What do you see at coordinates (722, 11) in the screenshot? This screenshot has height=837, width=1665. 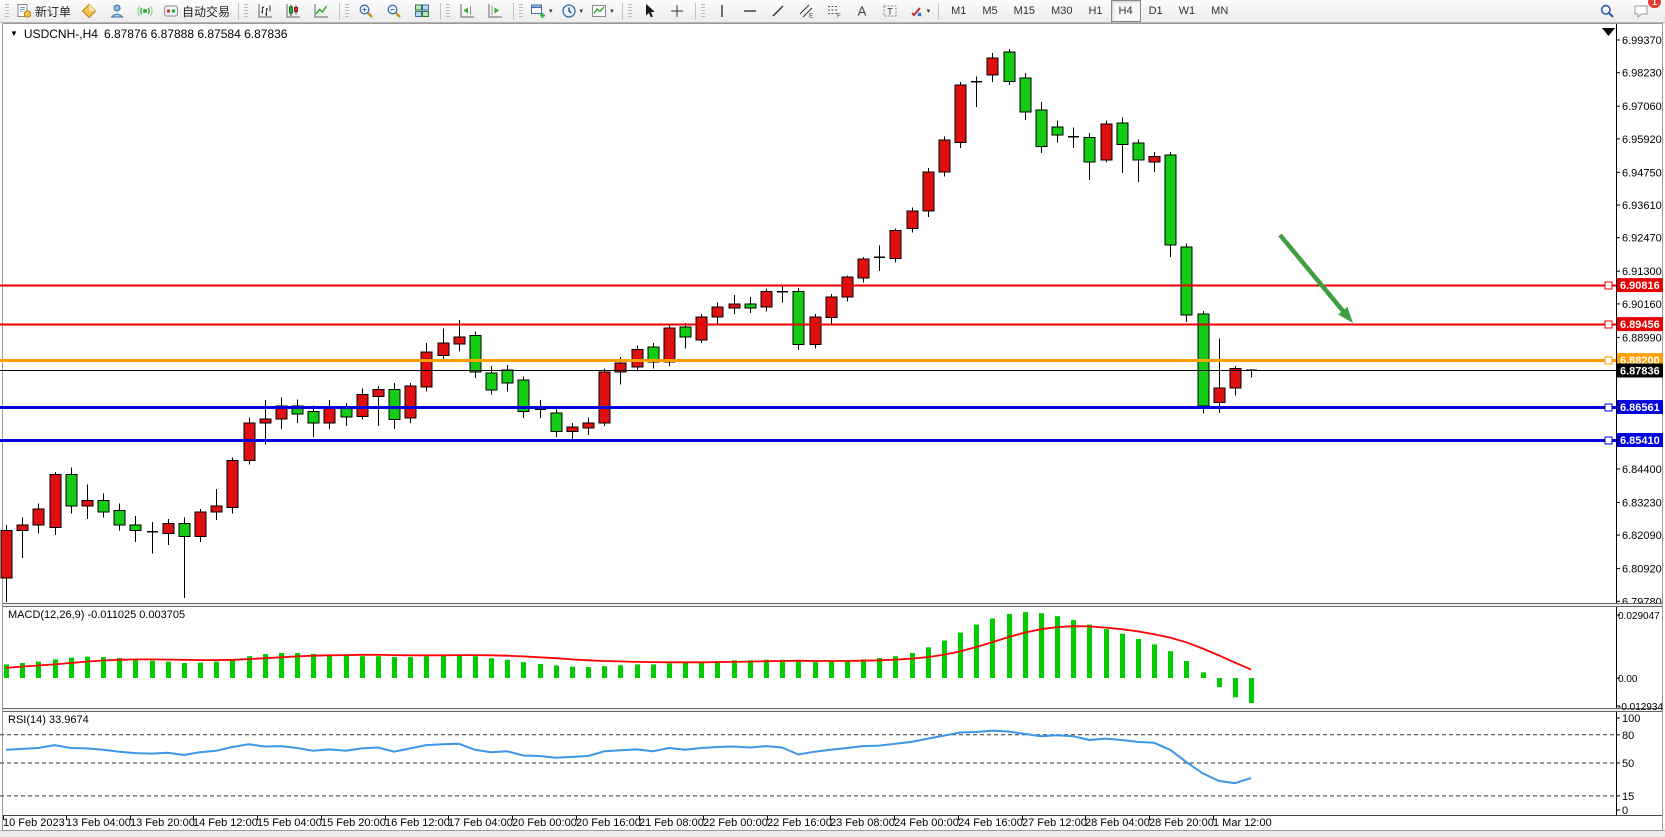 I see `vertical-line-button` at bounding box center [722, 11].